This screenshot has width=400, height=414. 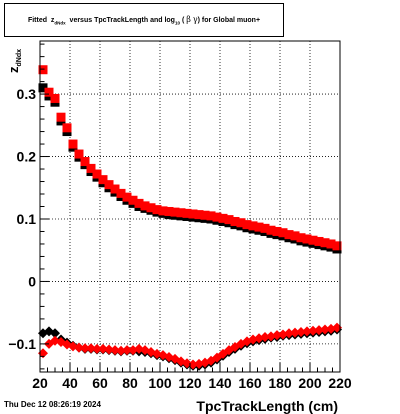 I want to click on x-tick-label: 180, so click(x=280, y=383).